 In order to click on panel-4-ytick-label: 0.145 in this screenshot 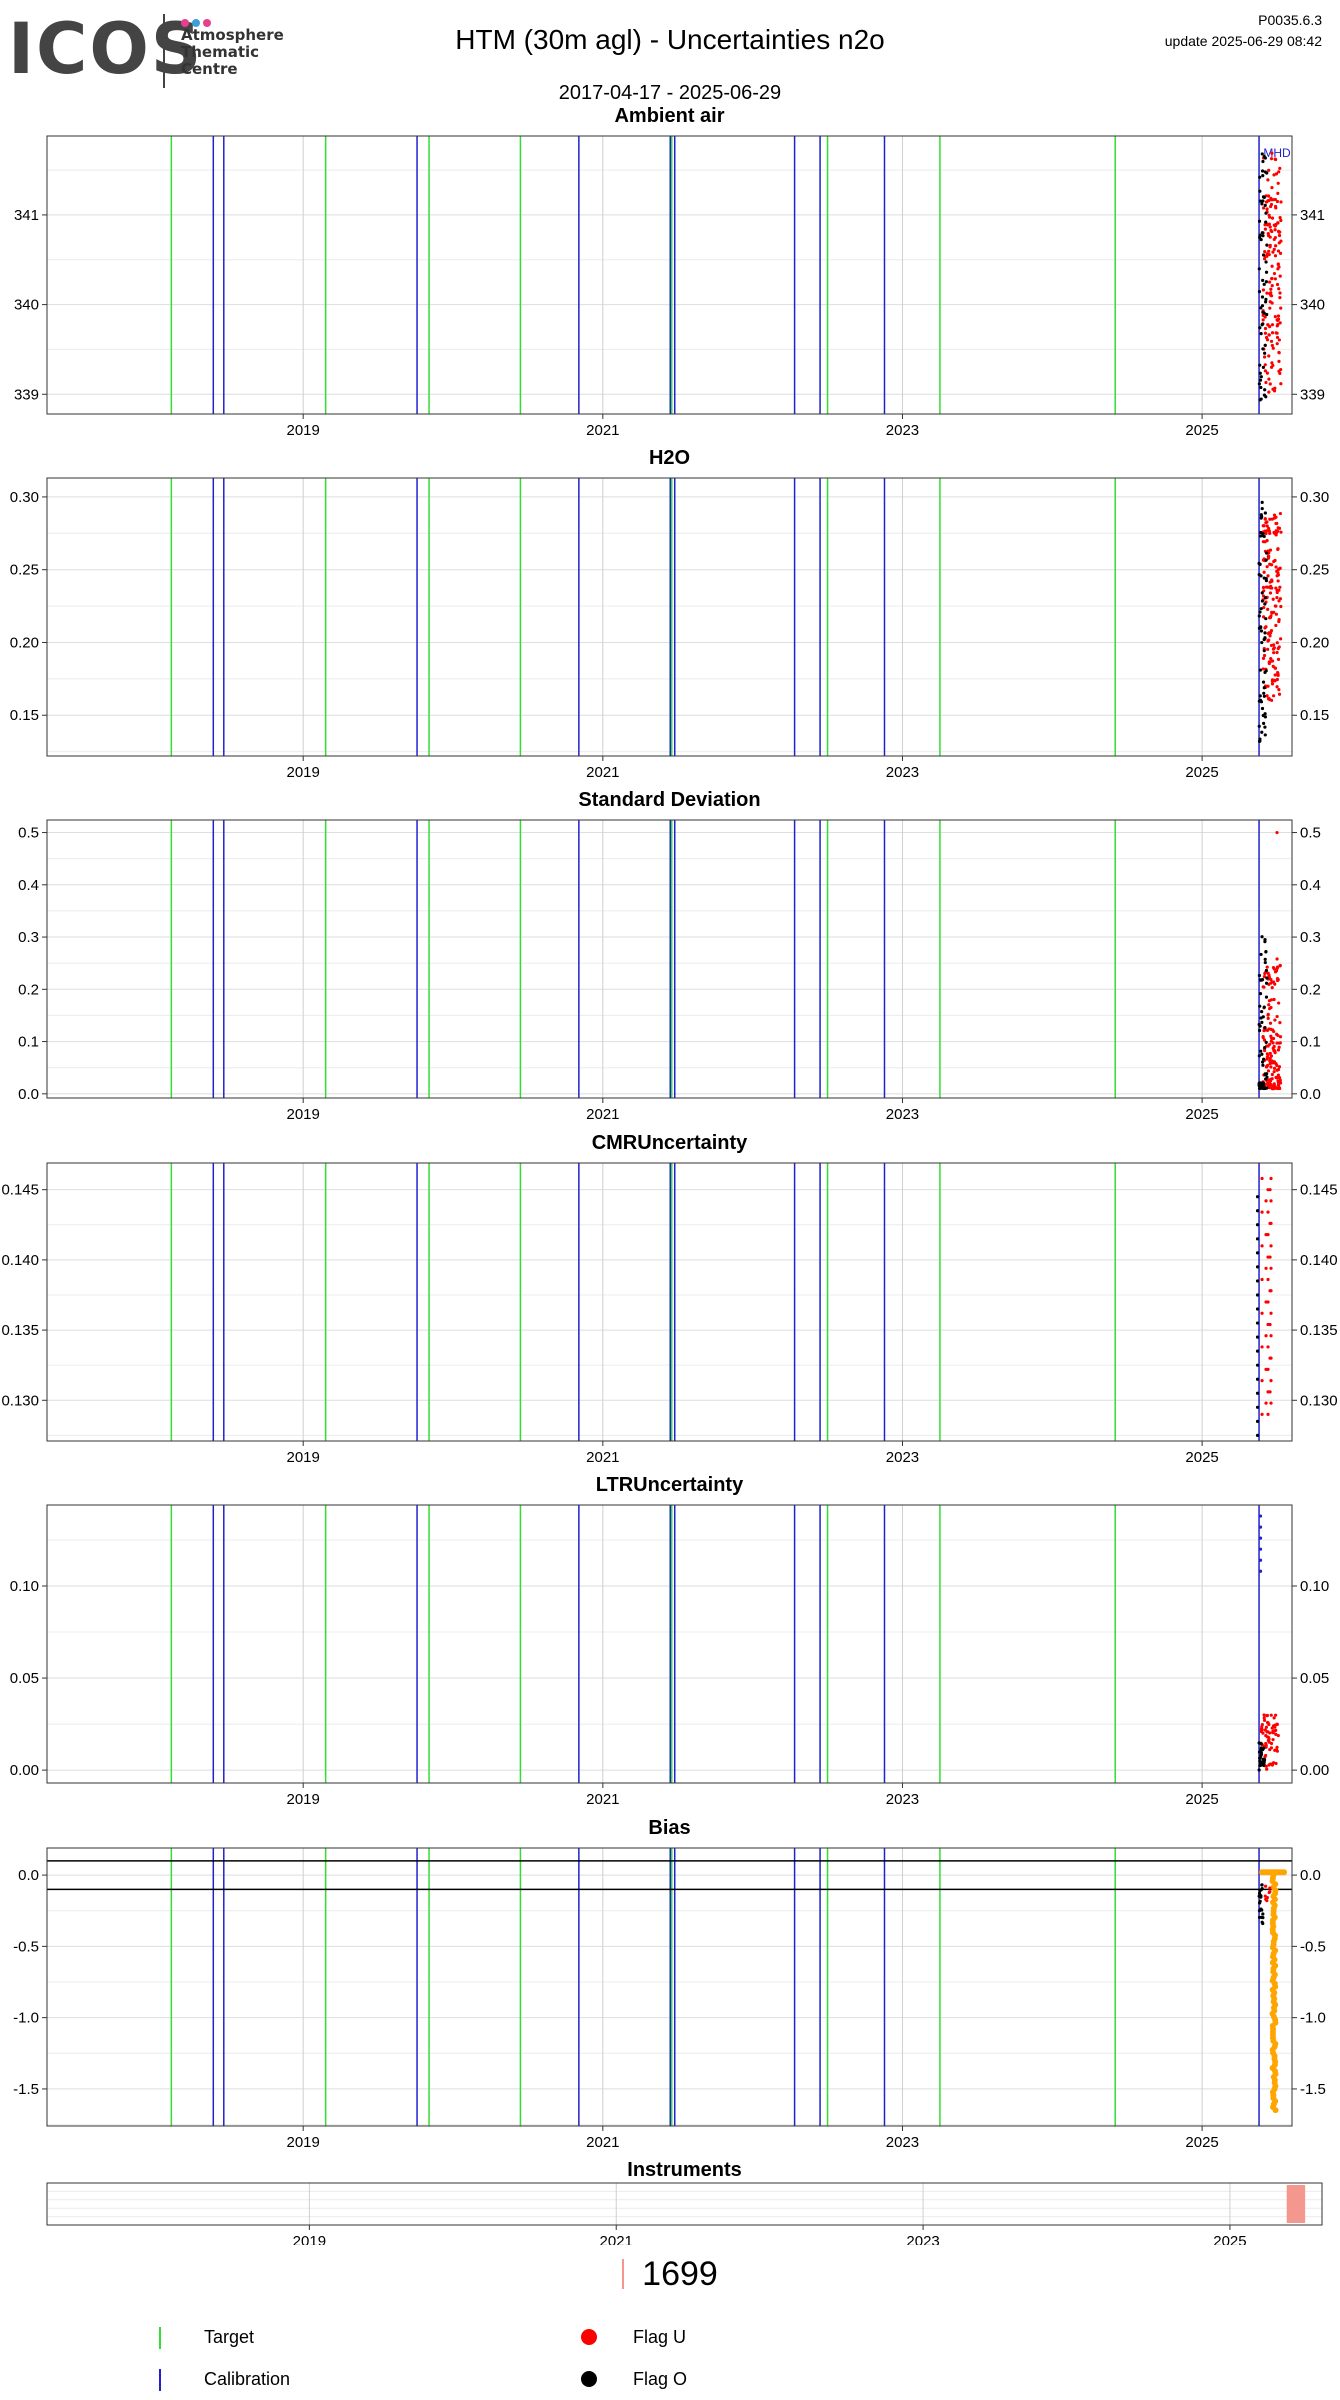, I will do `click(20, 1190)`.